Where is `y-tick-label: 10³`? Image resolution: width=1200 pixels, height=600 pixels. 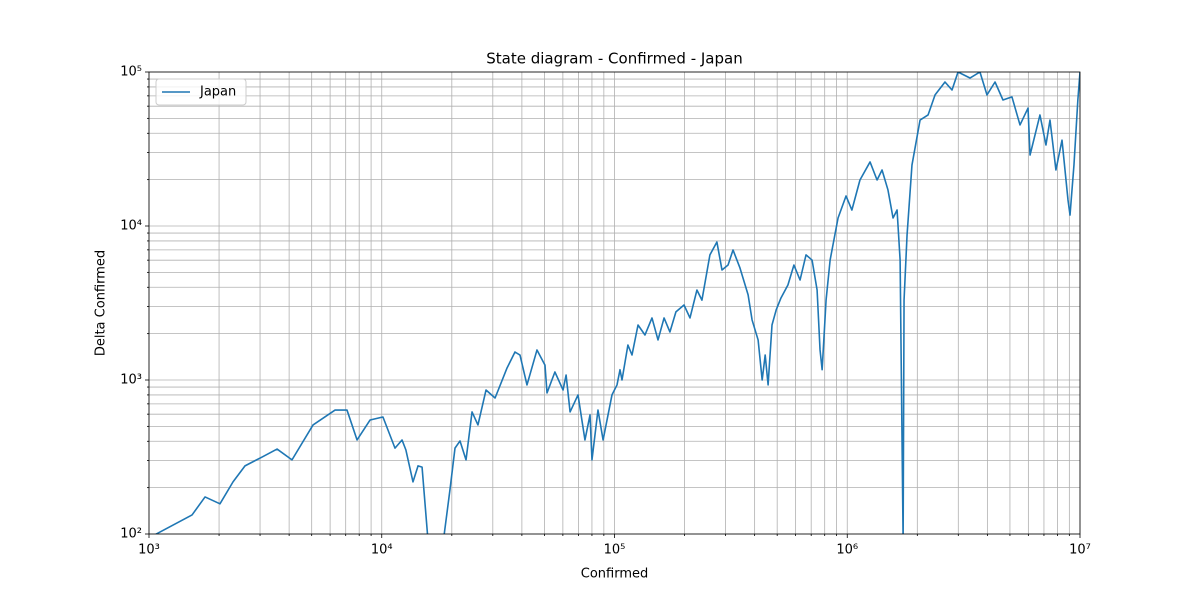 y-tick-label: 10³ is located at coordinates (131, 380).